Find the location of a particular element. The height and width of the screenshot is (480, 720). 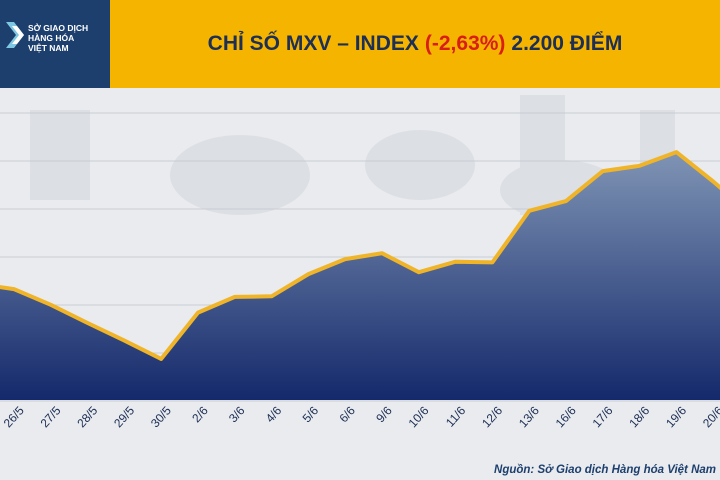

x-tick-label: 13/6 is located at coordinates (529, 416).